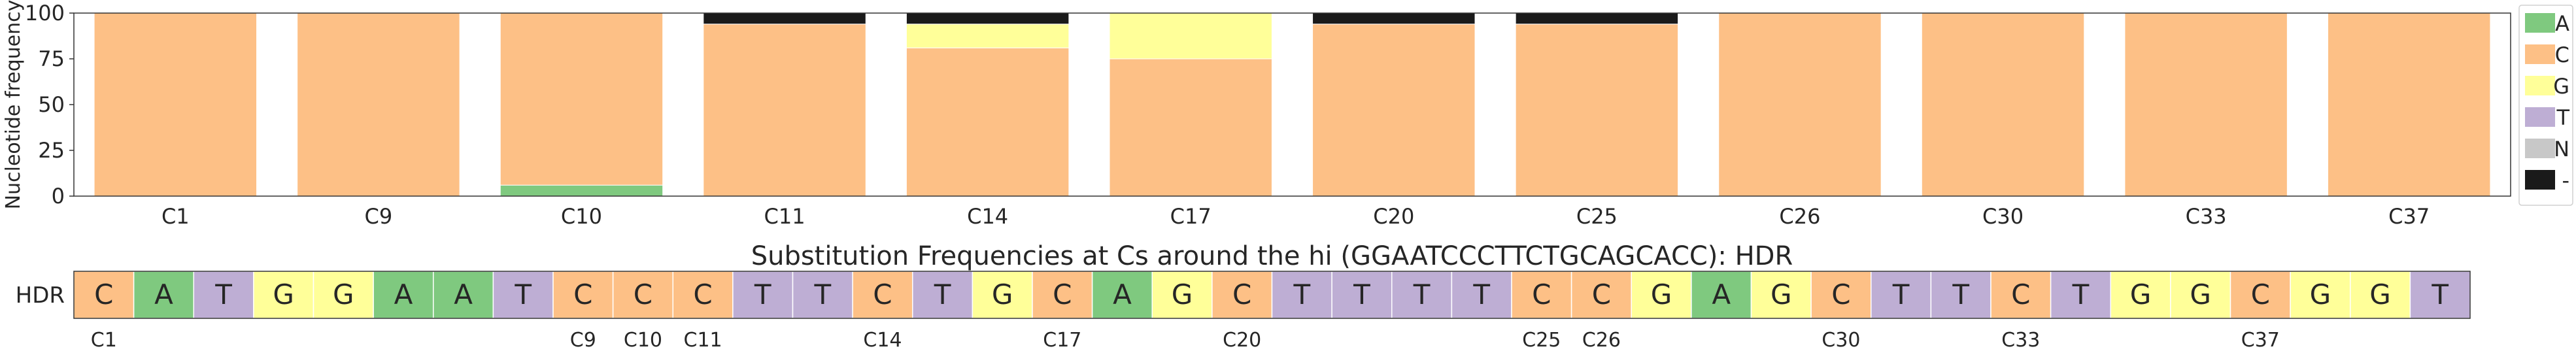  What do you see at coordinates (2020, 340) in the screenshot?
I see `position-label: C33` at bounding box center [2020, 340].